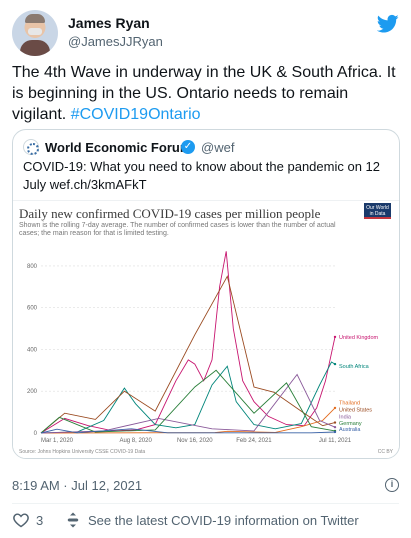 The height and width of the screenshot is (538, 411). I want to click on series-label: Thailand, so click(349, 404).